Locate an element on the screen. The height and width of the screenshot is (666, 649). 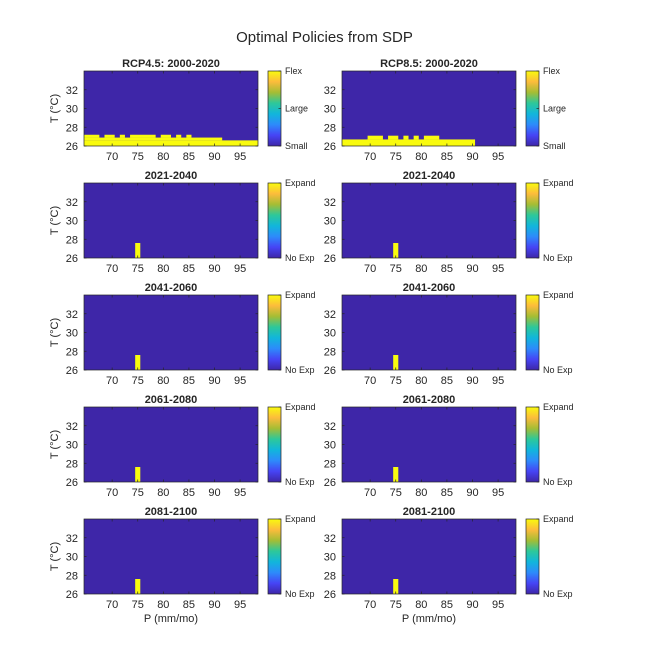
colorbar-label: Large is located at coordinates (554, 109).